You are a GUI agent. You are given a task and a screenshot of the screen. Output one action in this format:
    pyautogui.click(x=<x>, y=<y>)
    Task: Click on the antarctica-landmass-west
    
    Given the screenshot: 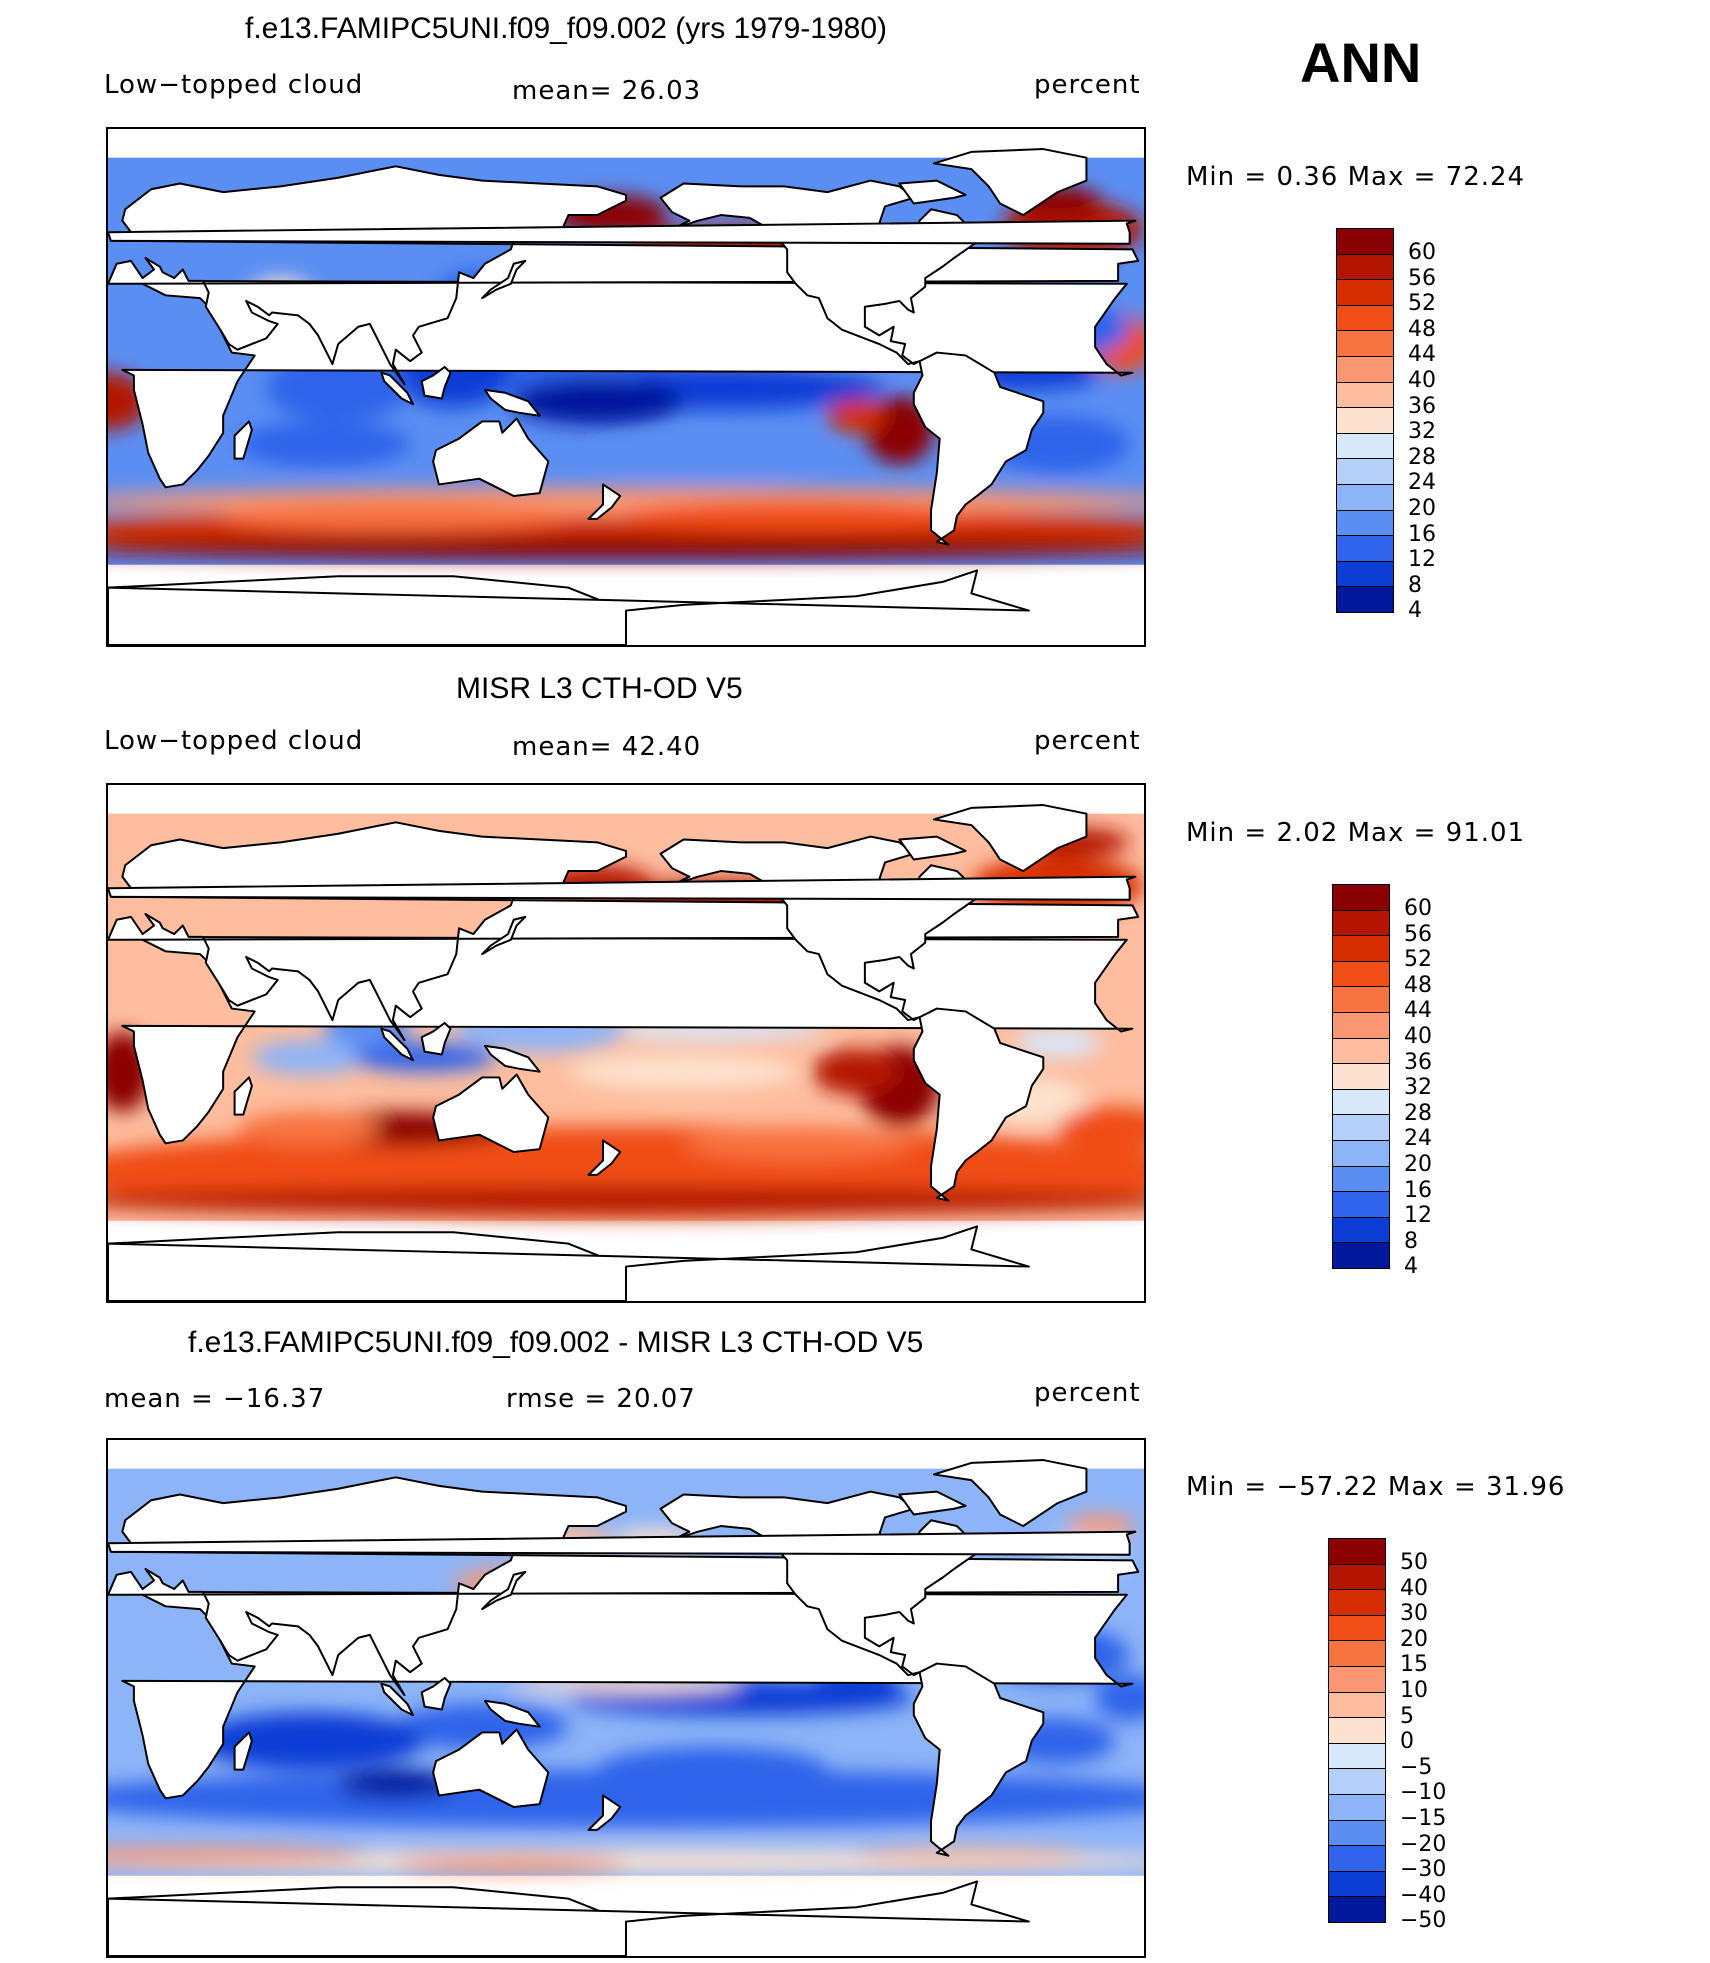 What is the action you would take?
    pyautogui.click(x=569, y=1263)
    